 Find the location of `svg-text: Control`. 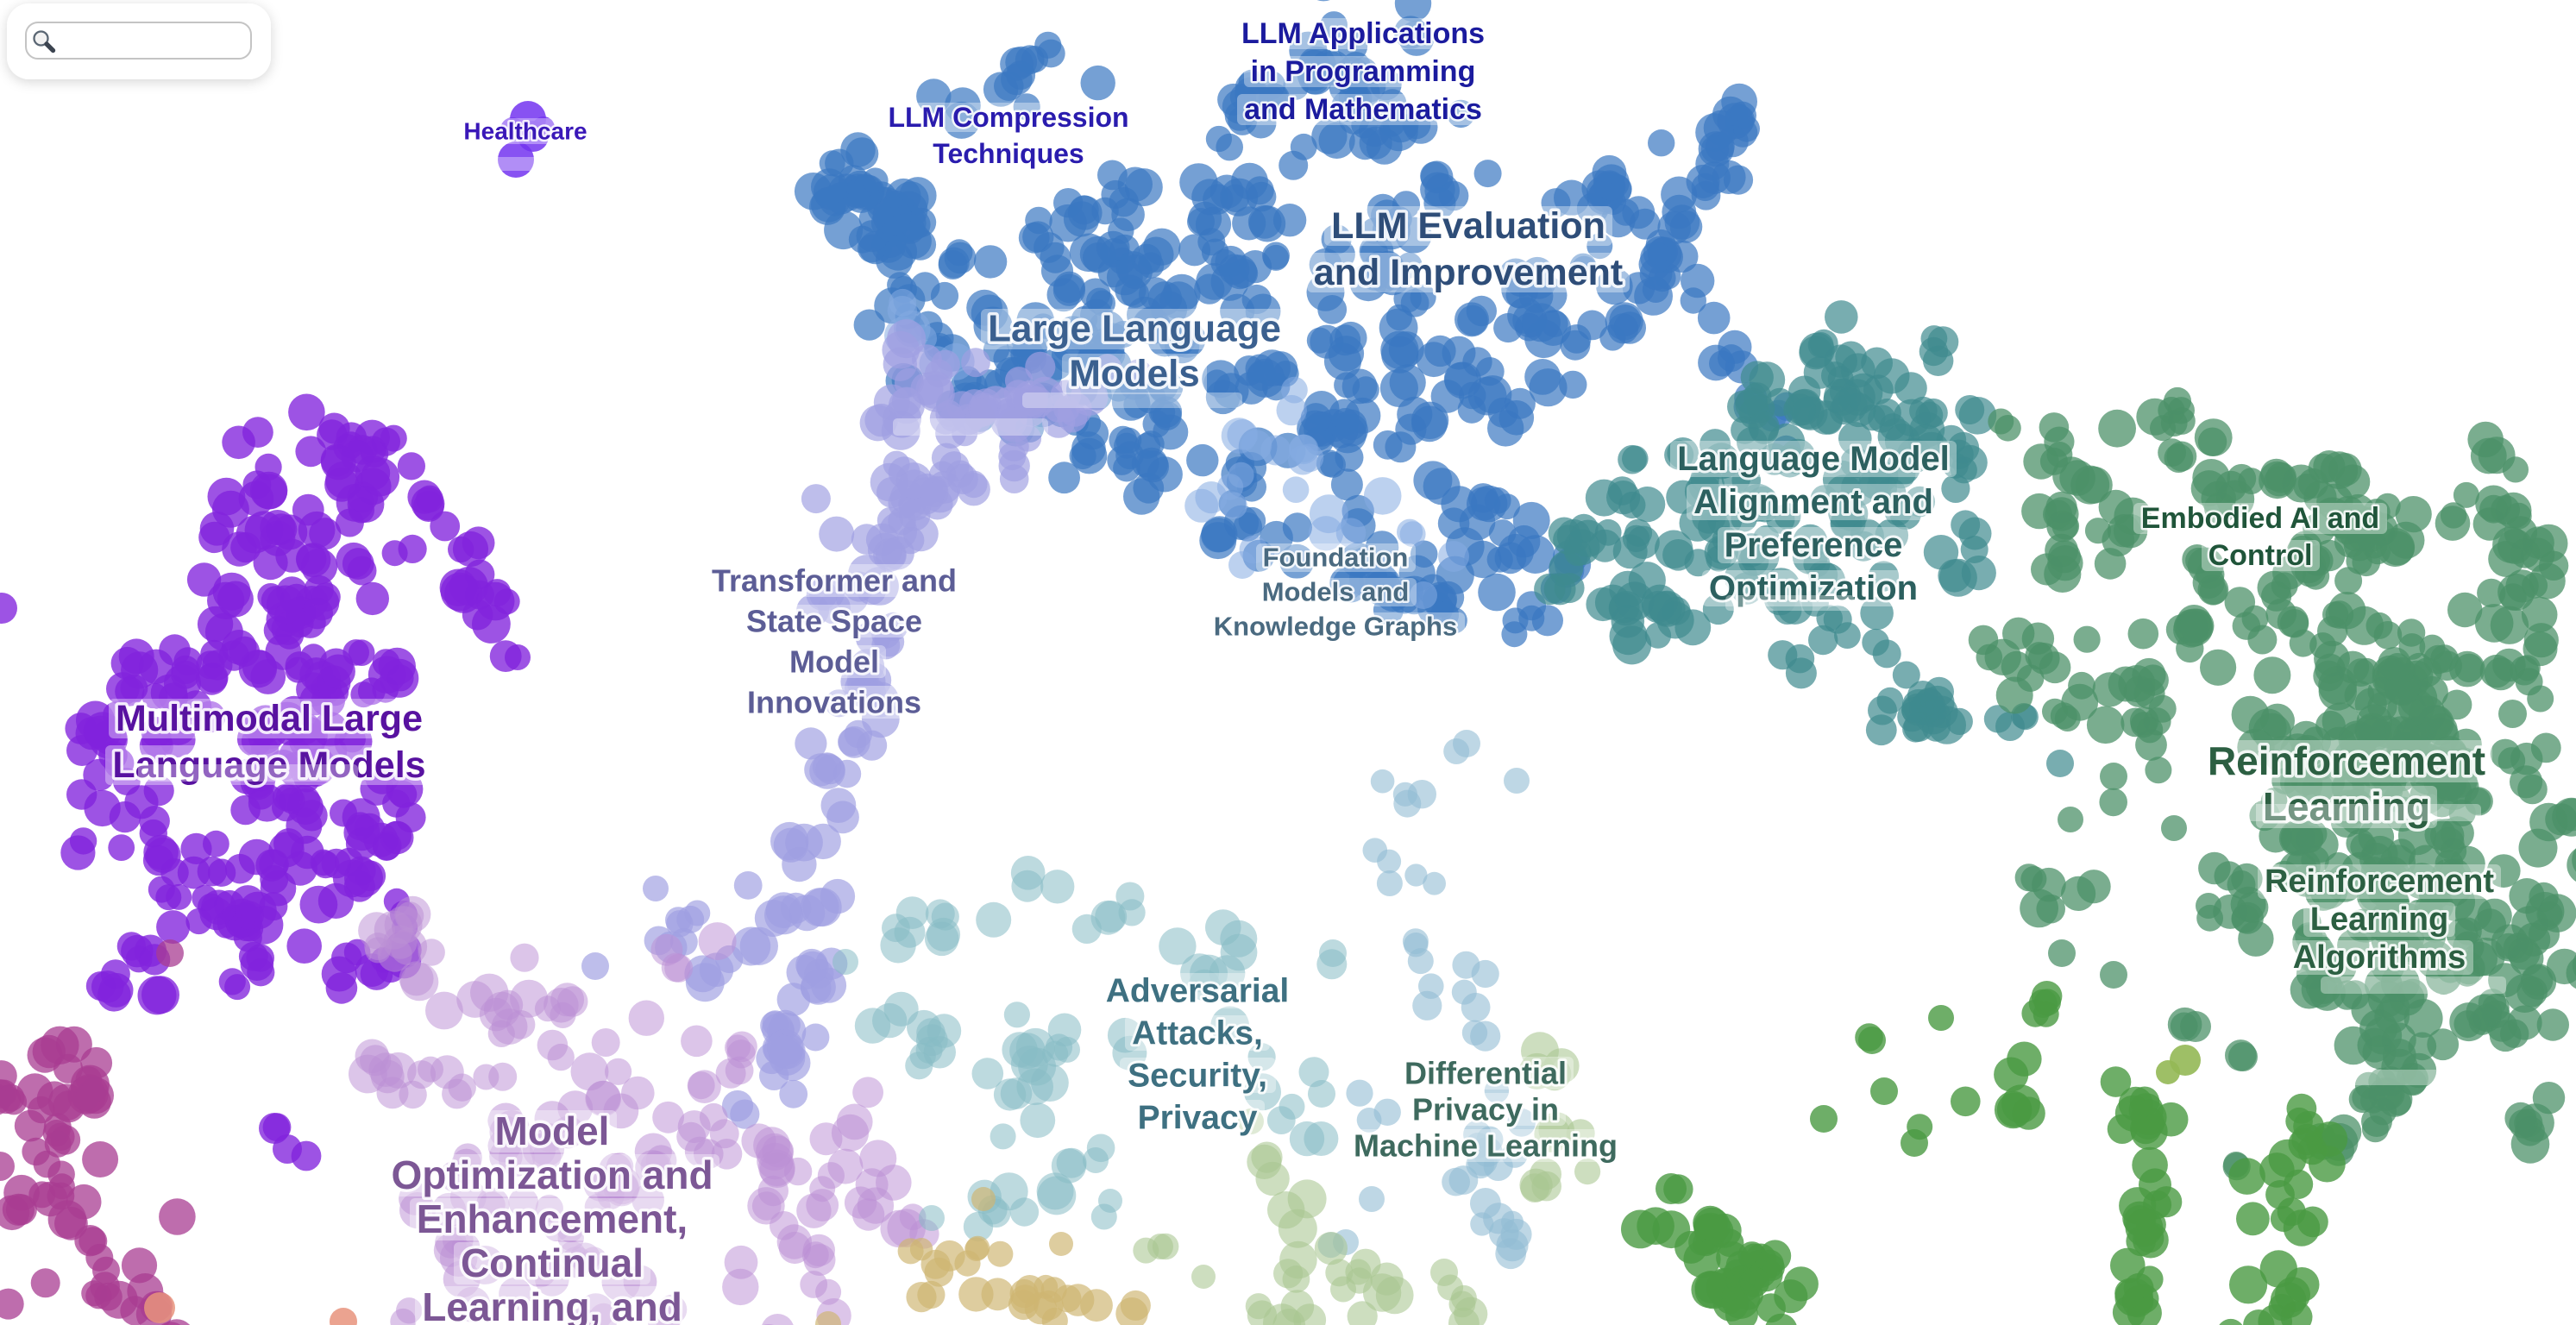

svg-text: Control is located at coordinates (2260, 555).